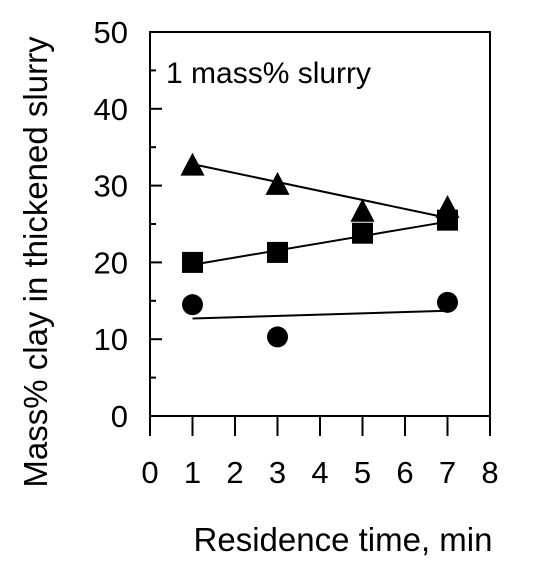  What do you see at coordinates (192, 472) in the screenshot?
I see `x-tick-label: 1` at bounding box center [192, 472].